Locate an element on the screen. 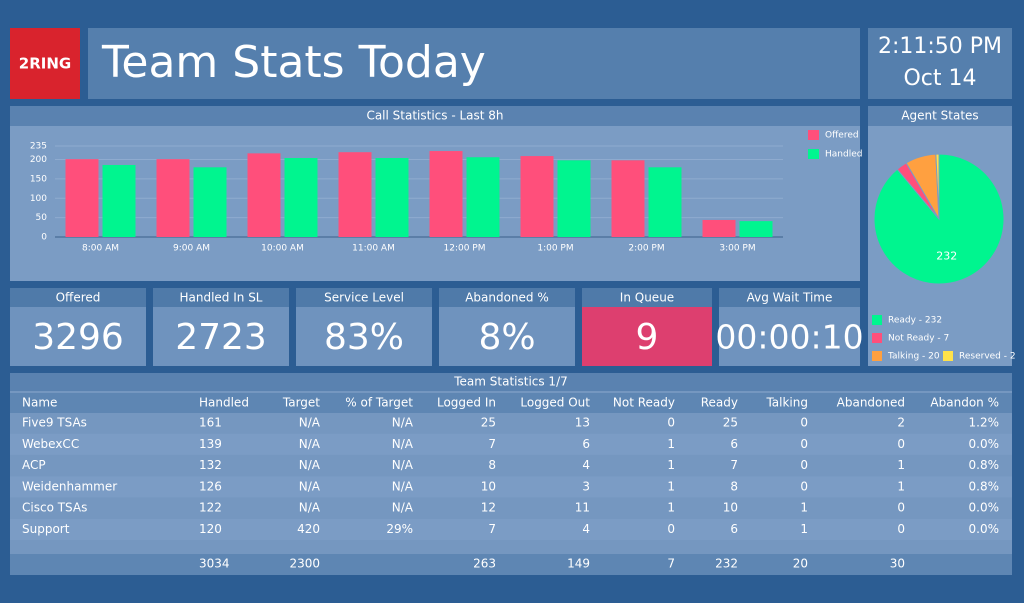 This screenshot has height=603, width=1024. table-cell: 3 is located at coordinates (586, 486).